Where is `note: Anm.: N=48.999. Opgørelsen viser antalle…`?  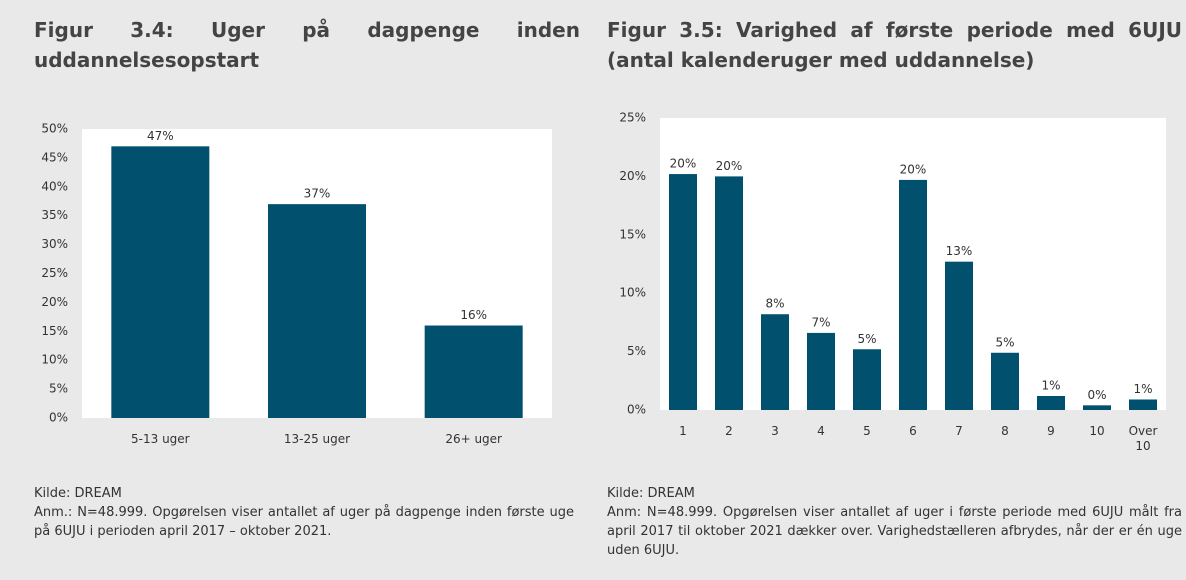
note: Anm.: N=48.999. Opgørelsen viser antalle… is located at coordinates (304, 522).